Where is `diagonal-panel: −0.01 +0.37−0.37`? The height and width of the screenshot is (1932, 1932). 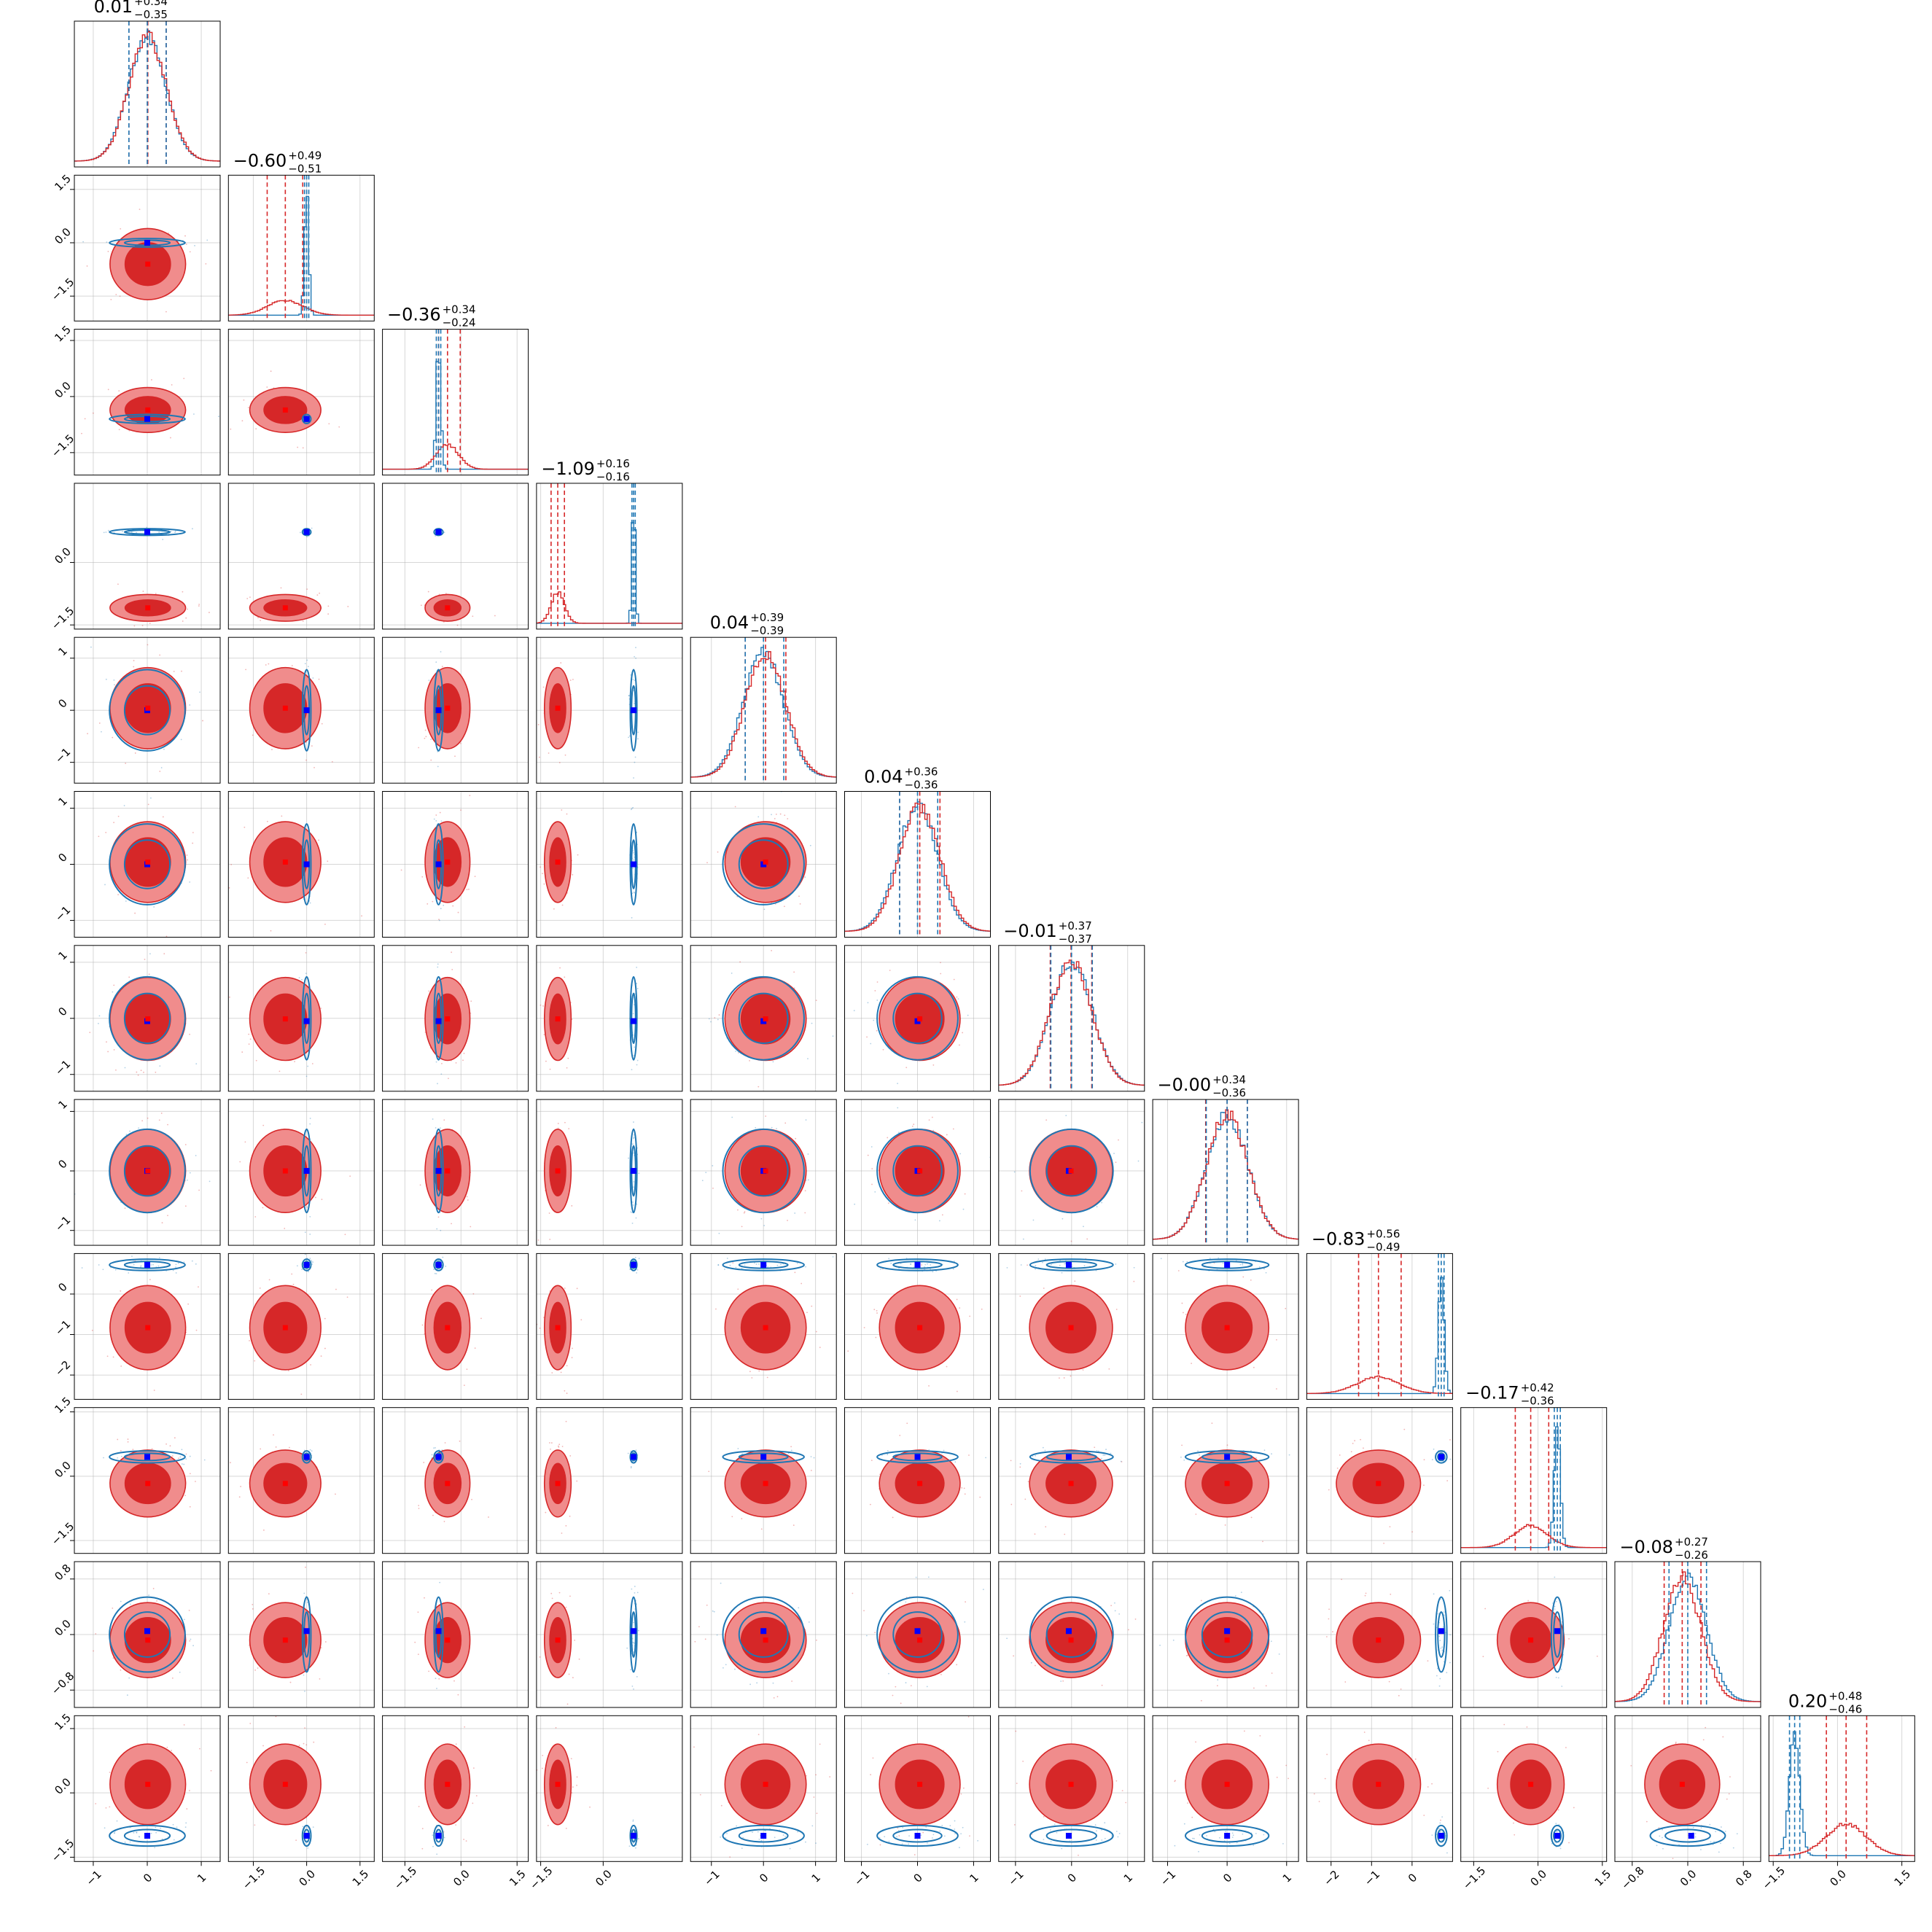 diagonal-panel: −0.01 +0.37−0.37 is located at coordinates (1071, 1005).